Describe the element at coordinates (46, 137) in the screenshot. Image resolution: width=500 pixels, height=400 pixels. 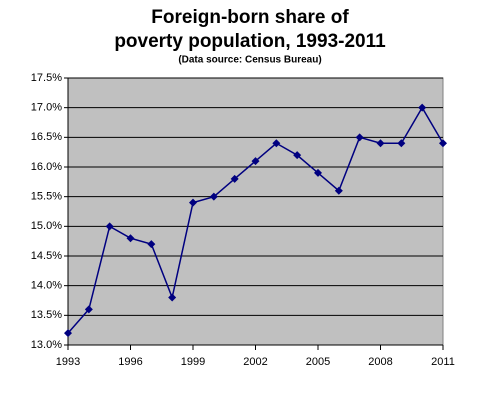
I see `y-tick-label: 16.5%` at that location.